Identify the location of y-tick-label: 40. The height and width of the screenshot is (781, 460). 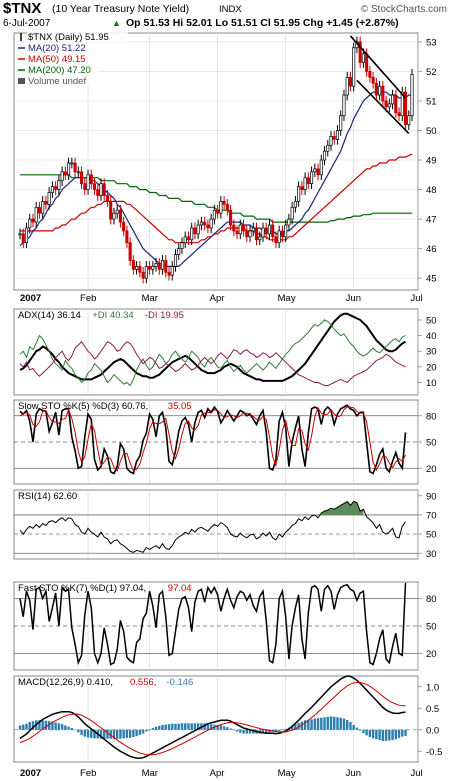
(431, 336).